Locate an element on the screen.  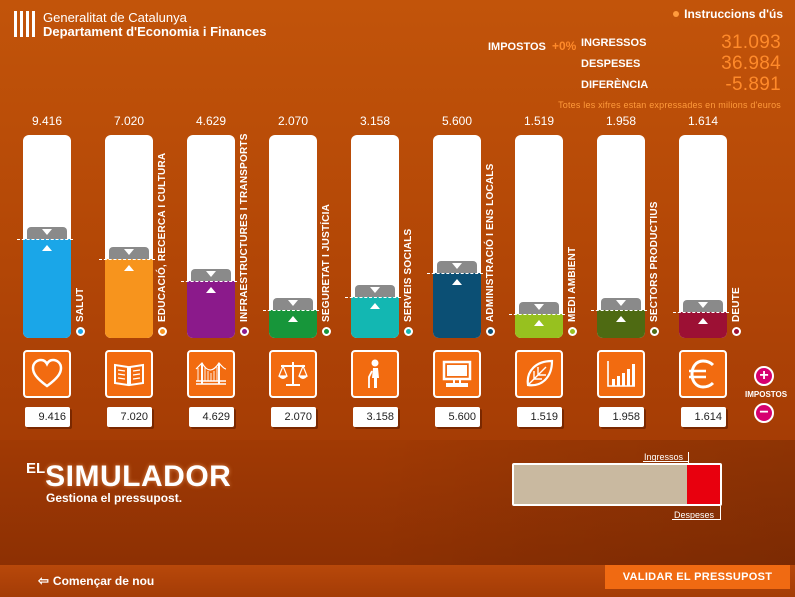
category-value-field: 2.070 is located at coordinates (293, 417).